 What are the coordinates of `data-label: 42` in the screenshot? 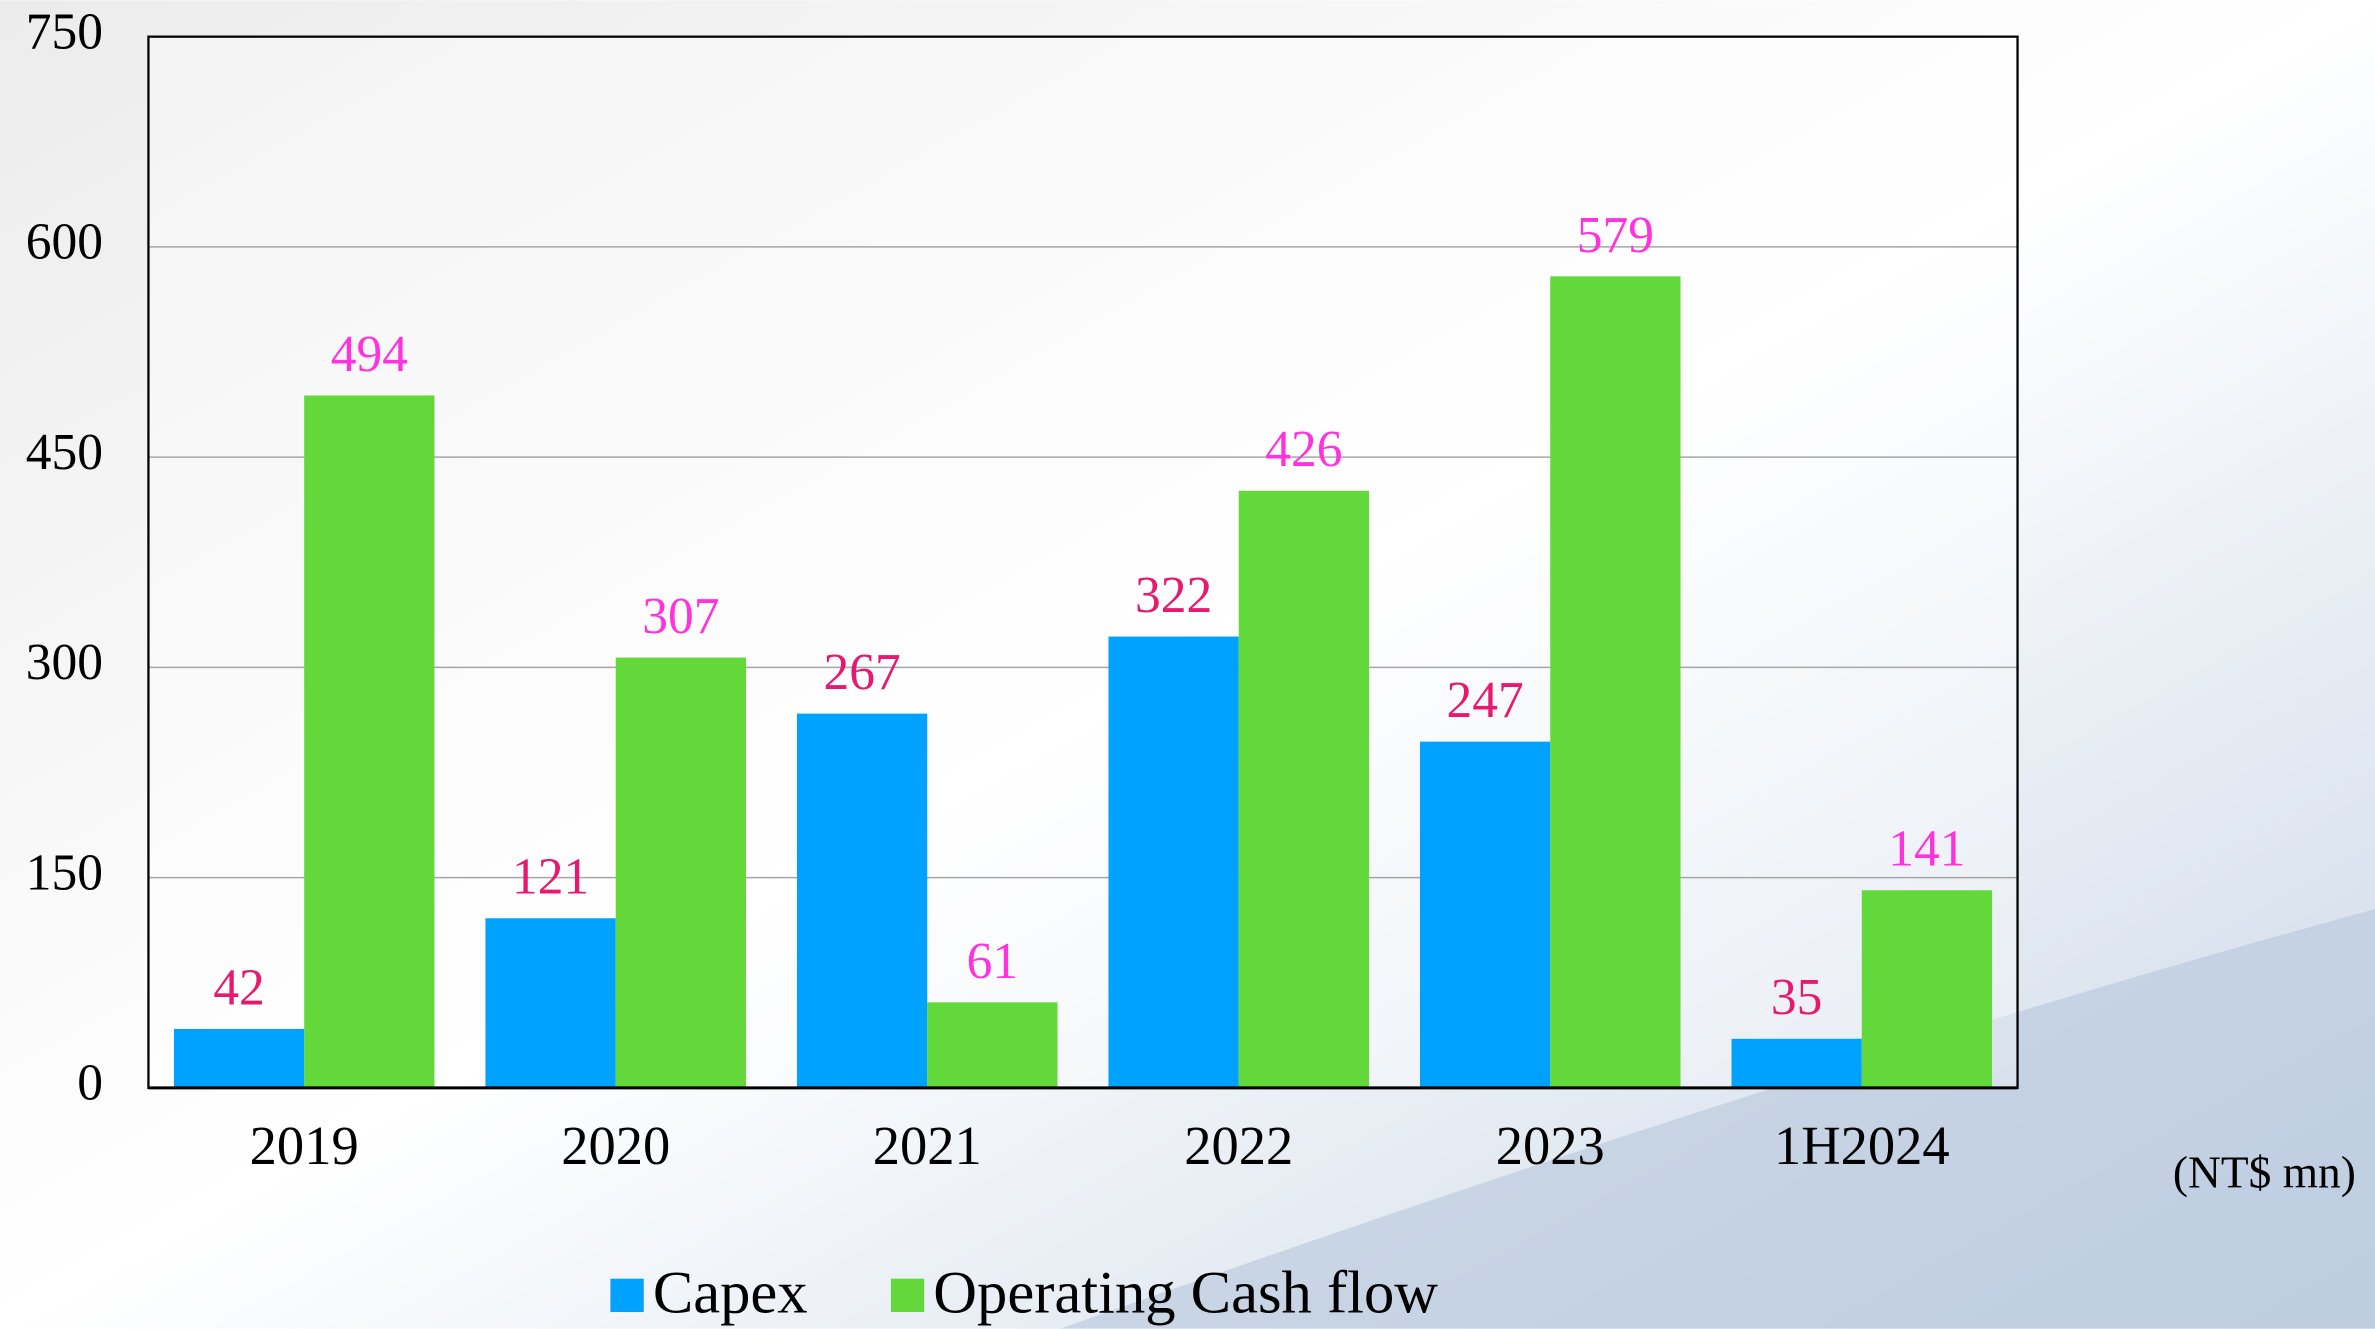 It's located at (238, 987).